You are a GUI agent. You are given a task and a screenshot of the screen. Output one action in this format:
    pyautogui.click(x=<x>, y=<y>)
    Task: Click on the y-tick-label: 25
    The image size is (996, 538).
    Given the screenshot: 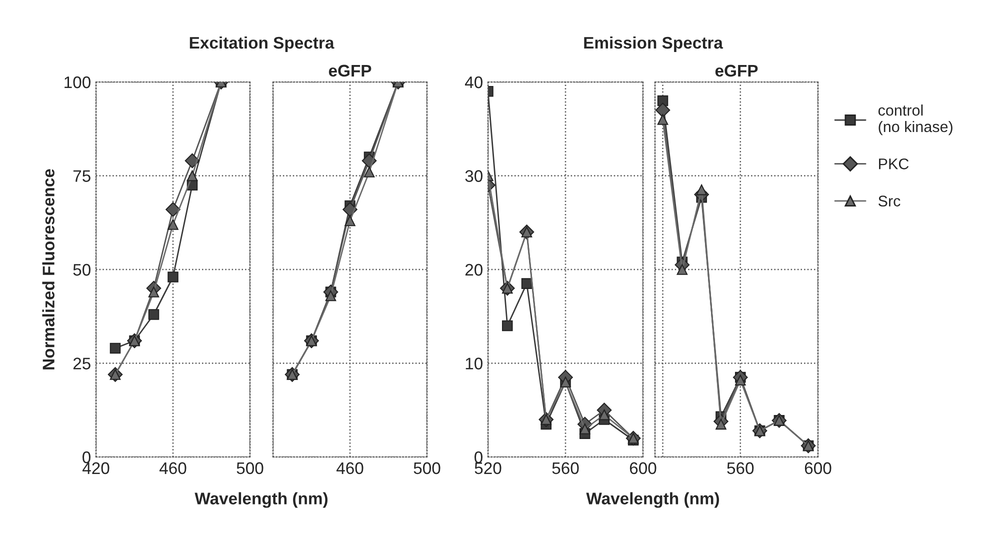 What is the action you would take?
    pyautogui.click(x=81, y=364)
    